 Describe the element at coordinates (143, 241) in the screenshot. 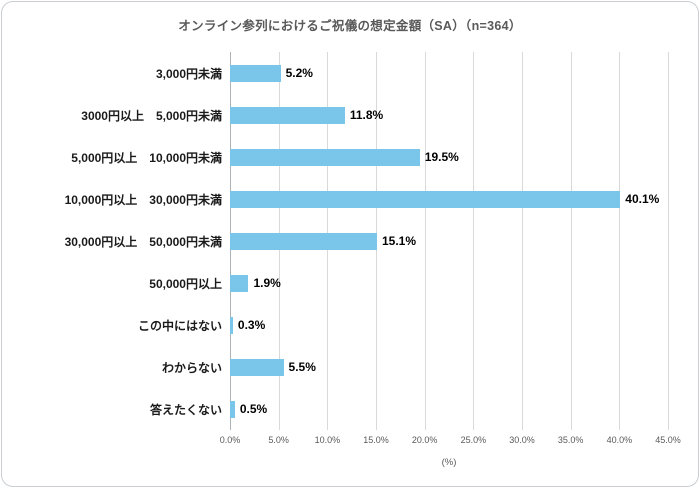

I see `category-label: 30,000円以上 50,000円未満` at that location.